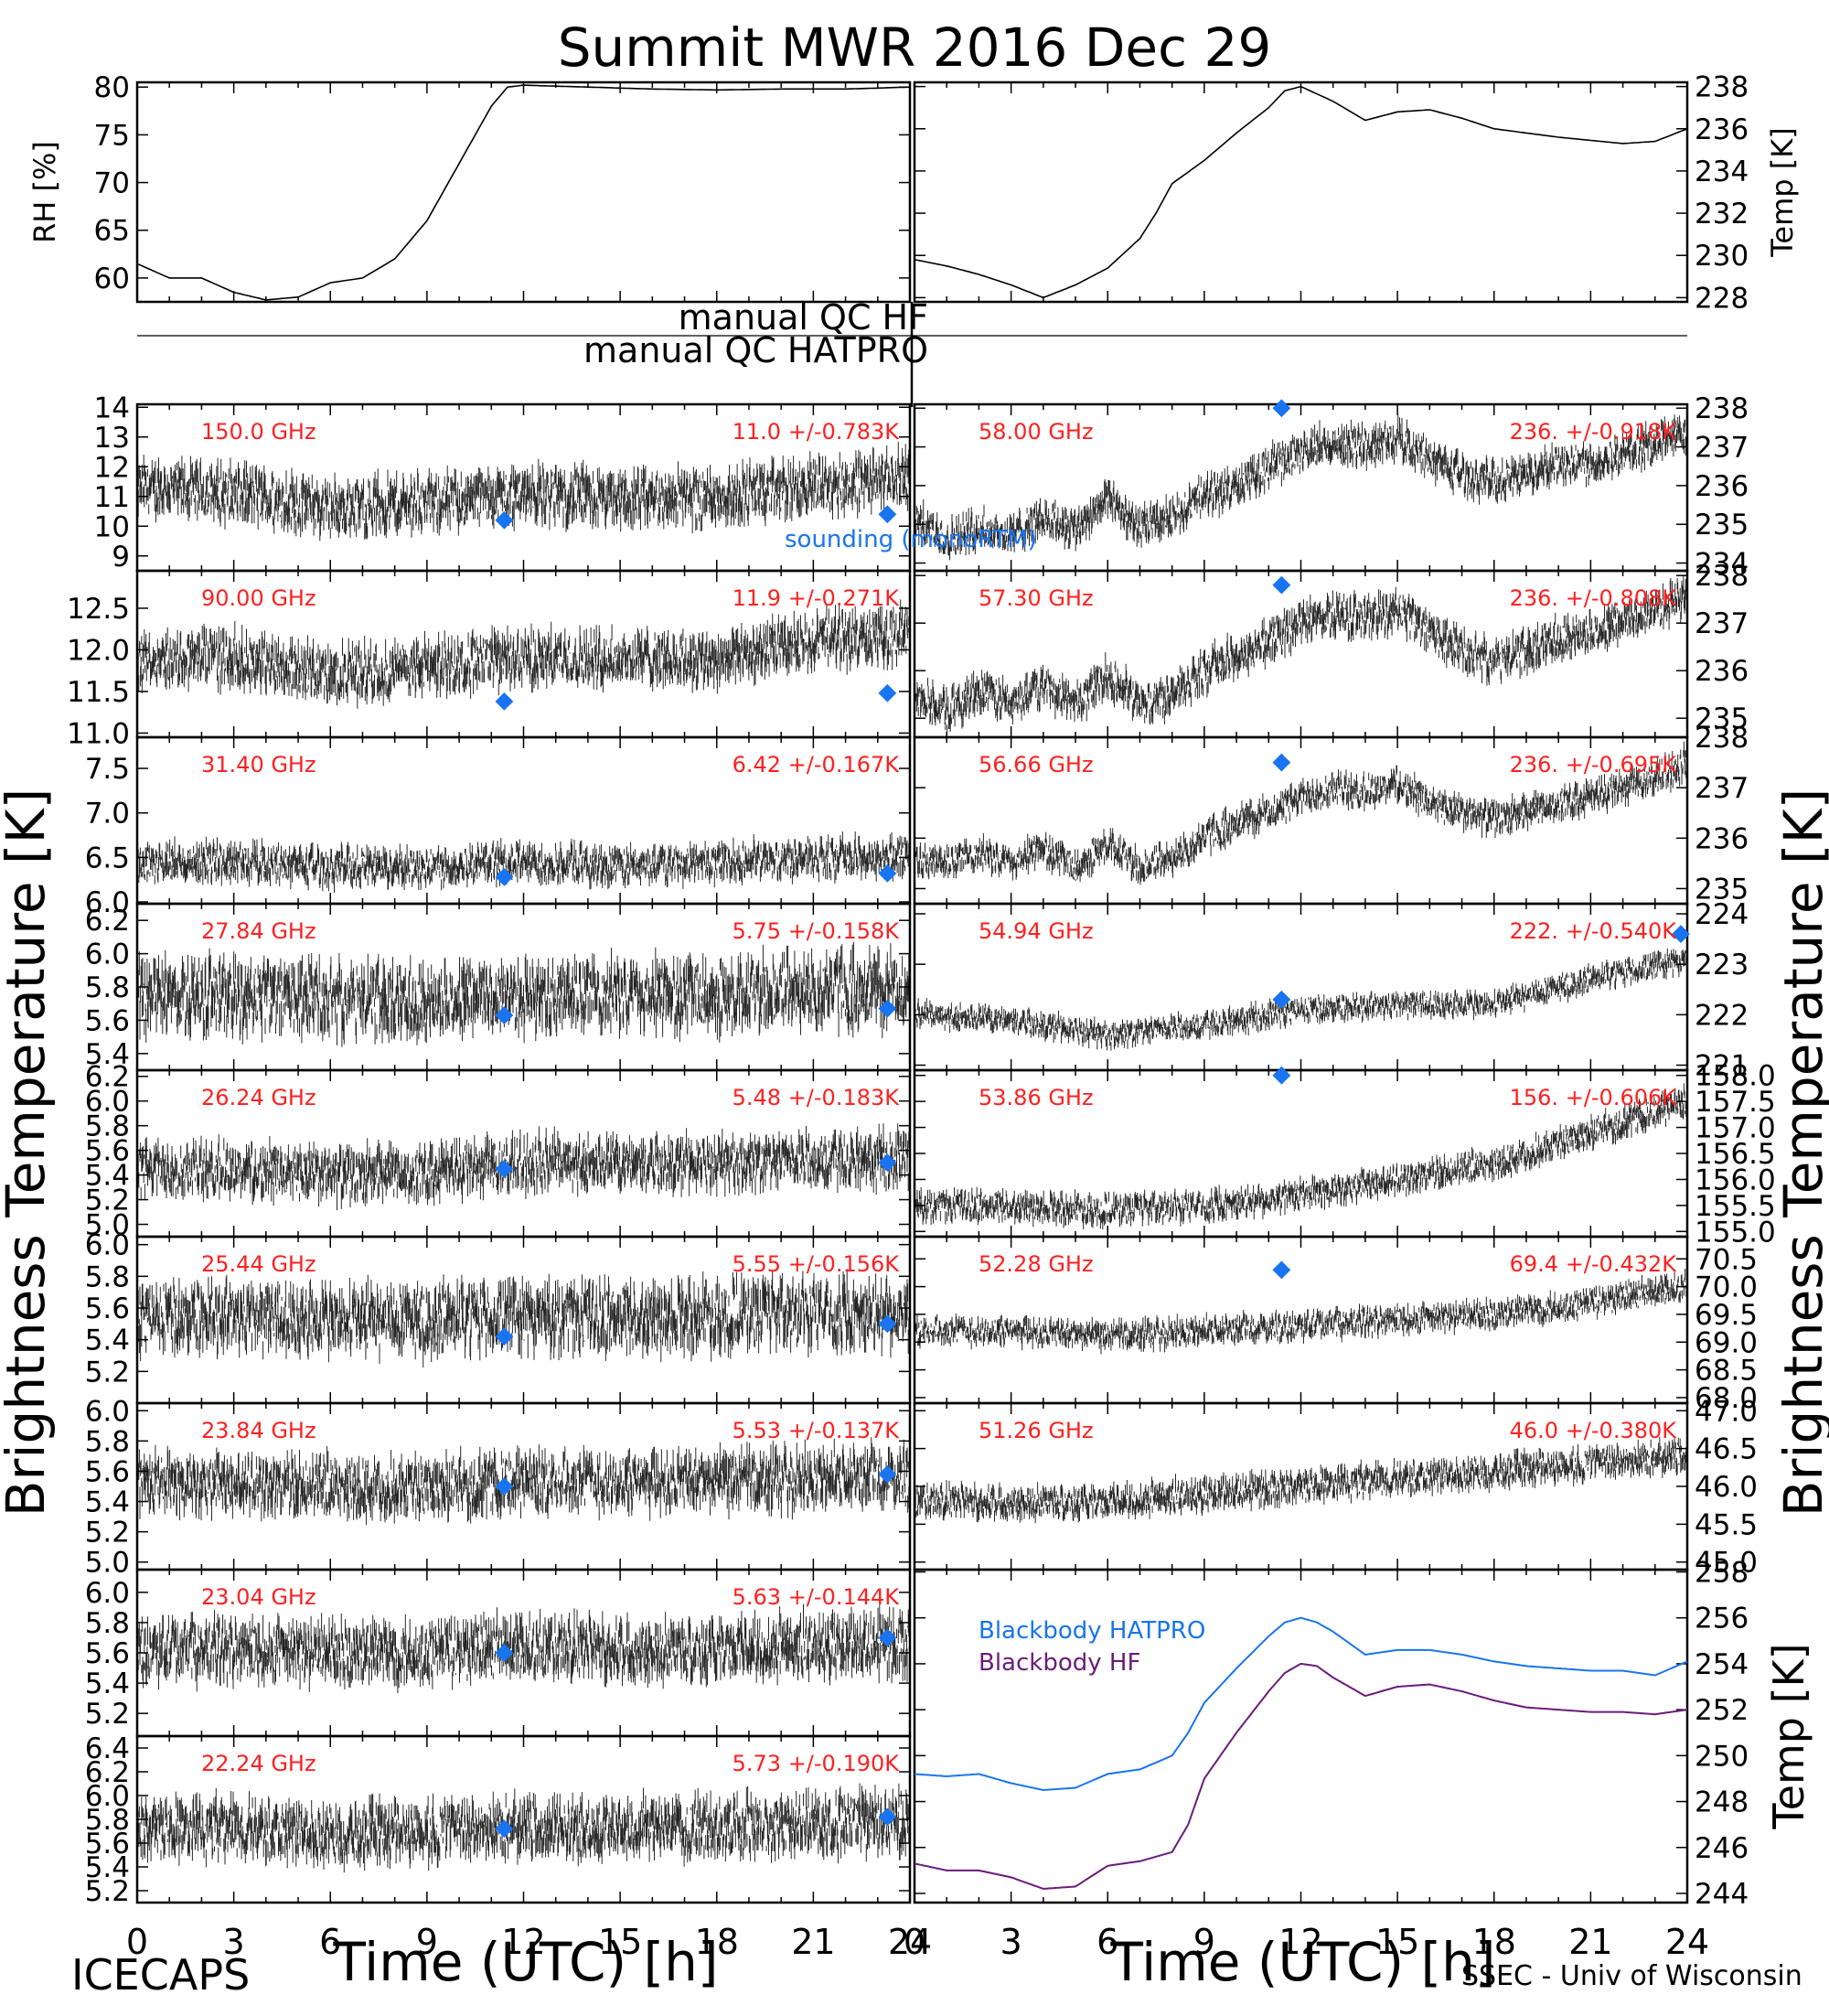 The image size is (1829, 2016). I want to click on qc-hatpro-label: manual QC HATPRO, so click(755, 350).